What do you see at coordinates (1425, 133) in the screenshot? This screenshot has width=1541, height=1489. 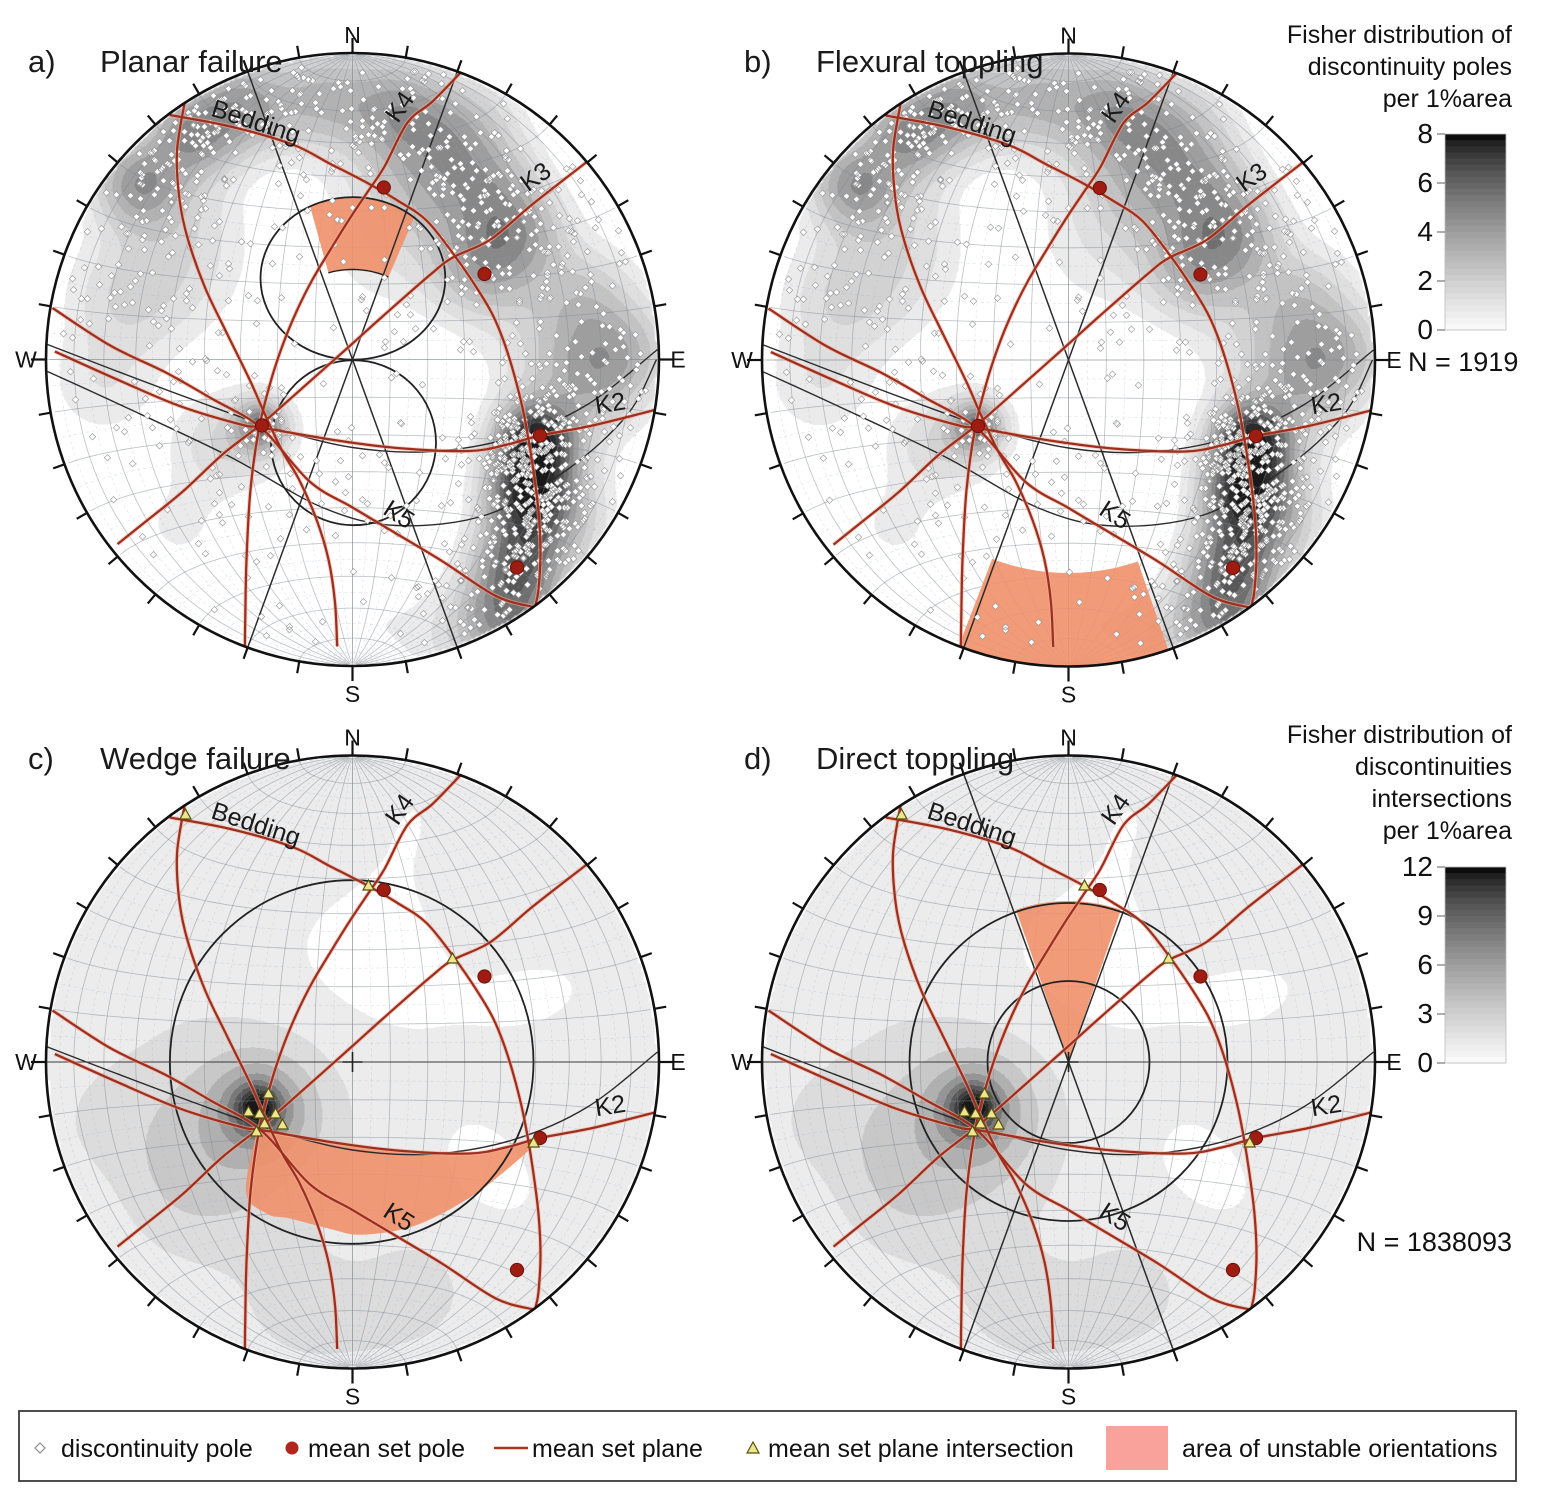 I see `svg-text: 8` at bounding box center [1425, 133].